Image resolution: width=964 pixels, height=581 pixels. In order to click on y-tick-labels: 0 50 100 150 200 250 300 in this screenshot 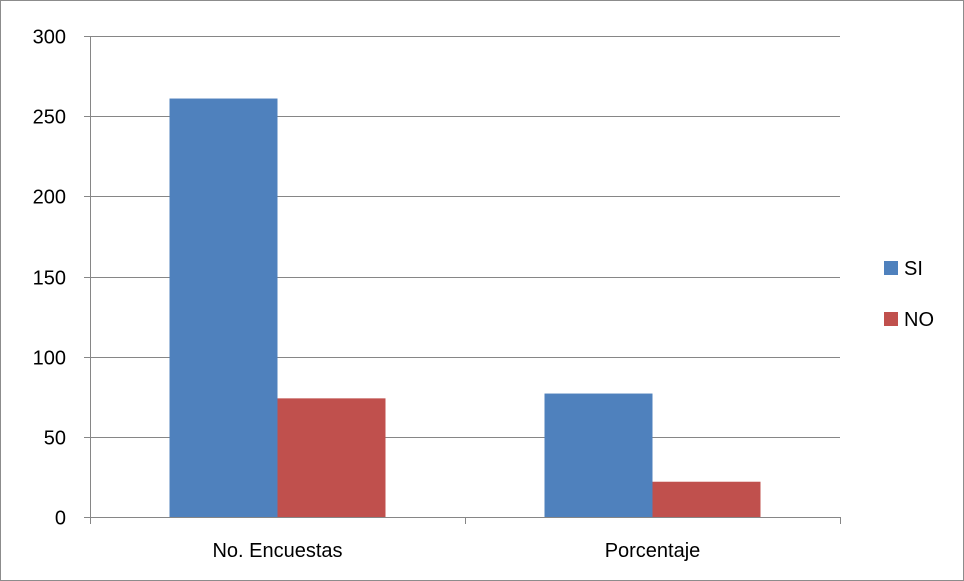, I will do `click(49, 278)`.